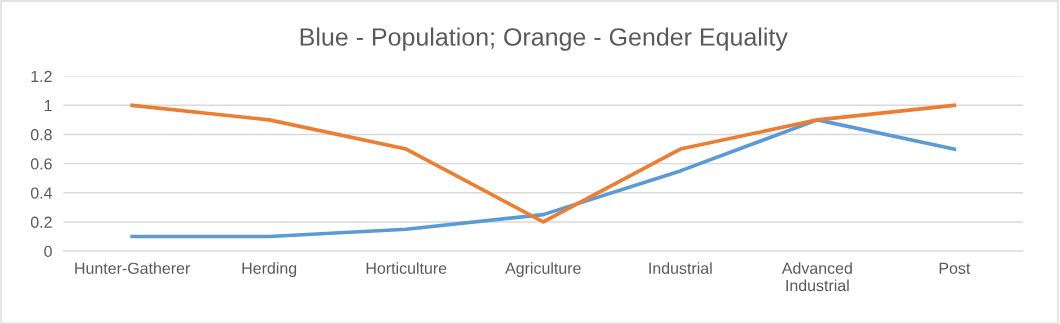  Describe the element at coordinates (41, 135) in the screenshot. I see `y-tick-label: 0.8` at that location.